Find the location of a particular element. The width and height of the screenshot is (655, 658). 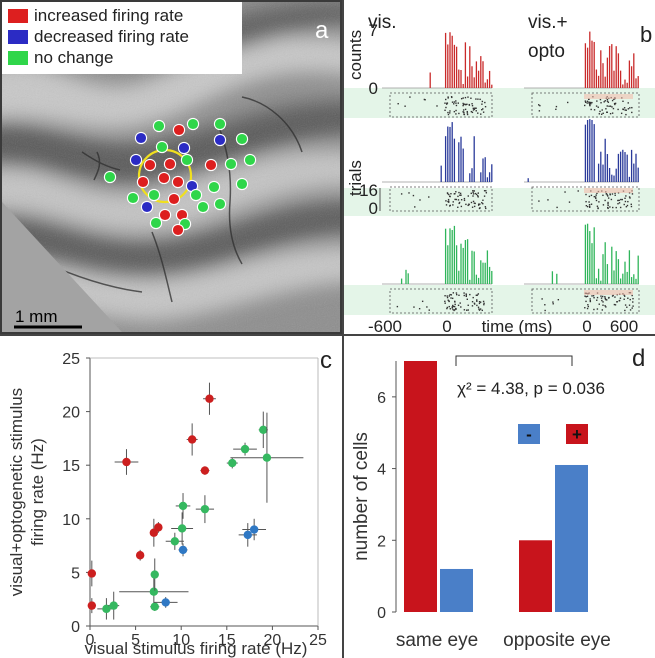

y-axis-label-line2: firing rate (Hz) is located at coordinates (37, 492).